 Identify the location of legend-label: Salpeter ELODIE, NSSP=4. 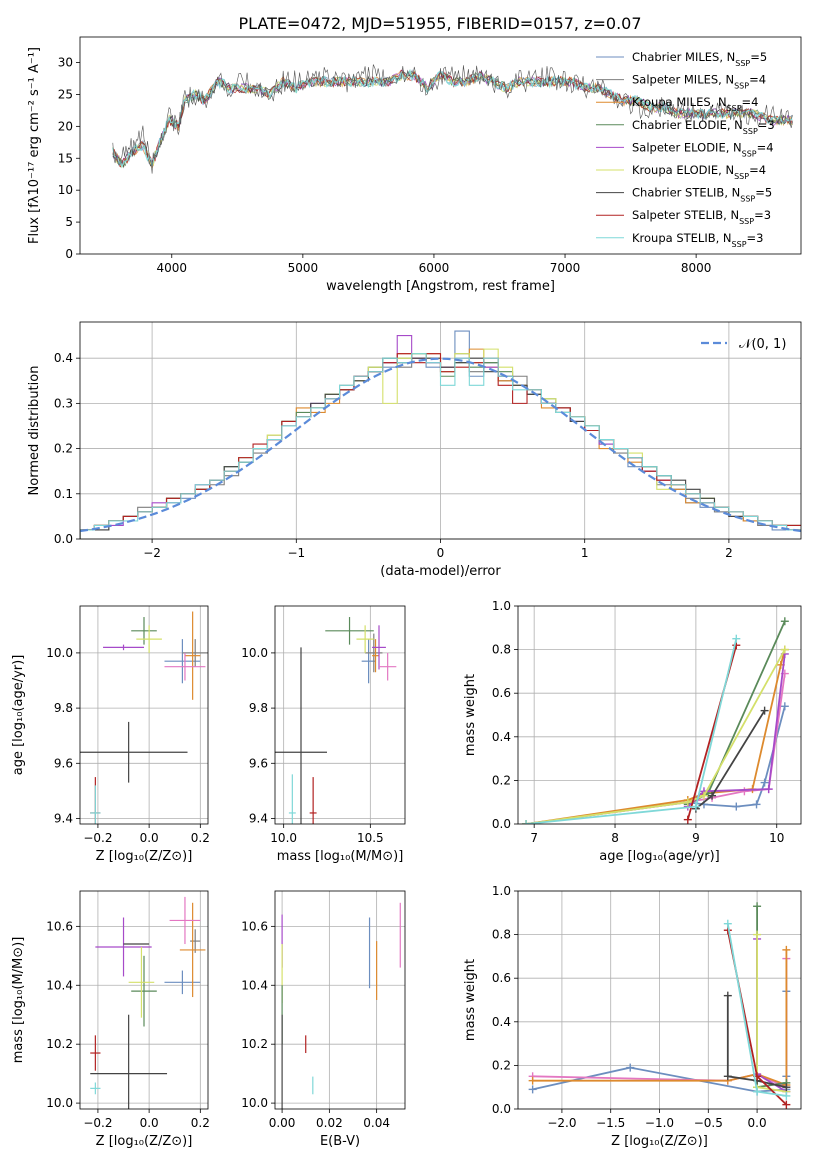
(703, 149).